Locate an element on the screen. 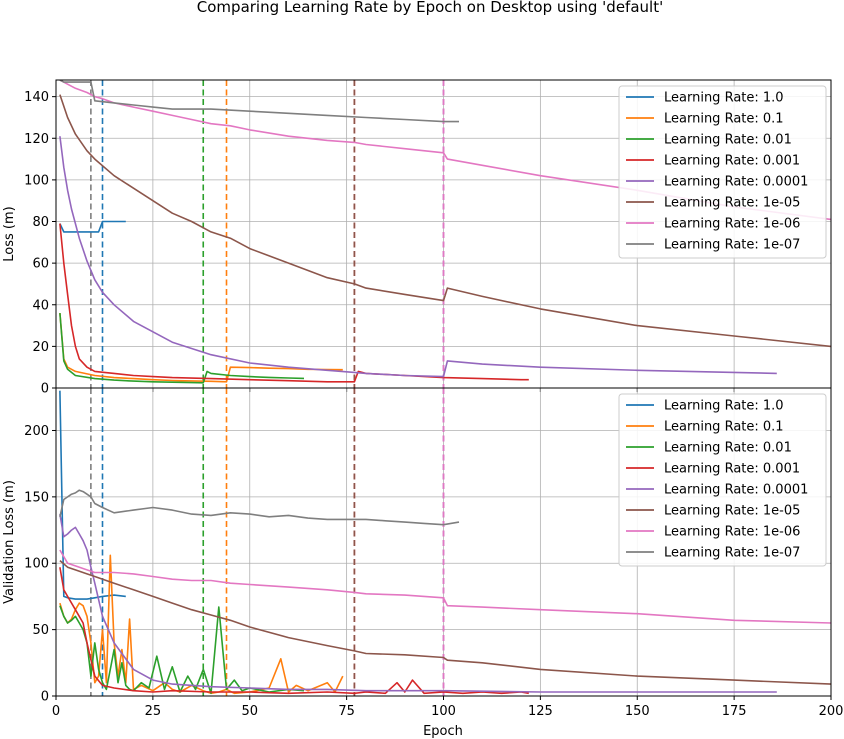  x-tick-label: 100 is located at coordinates (443, 711).